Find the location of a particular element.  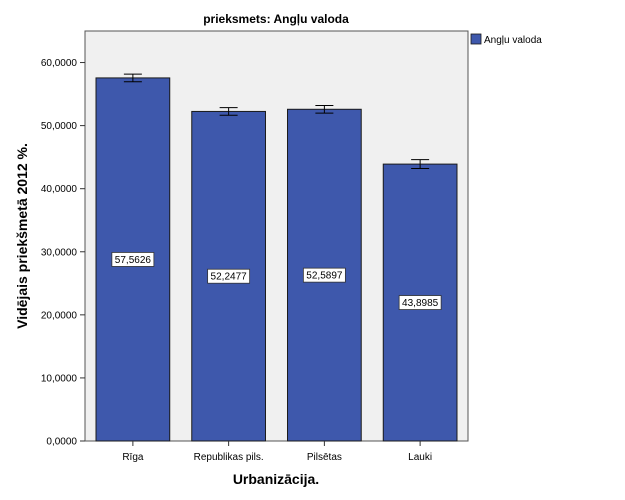

x-tick-label: Rīga is located at coordinates (133, 457).